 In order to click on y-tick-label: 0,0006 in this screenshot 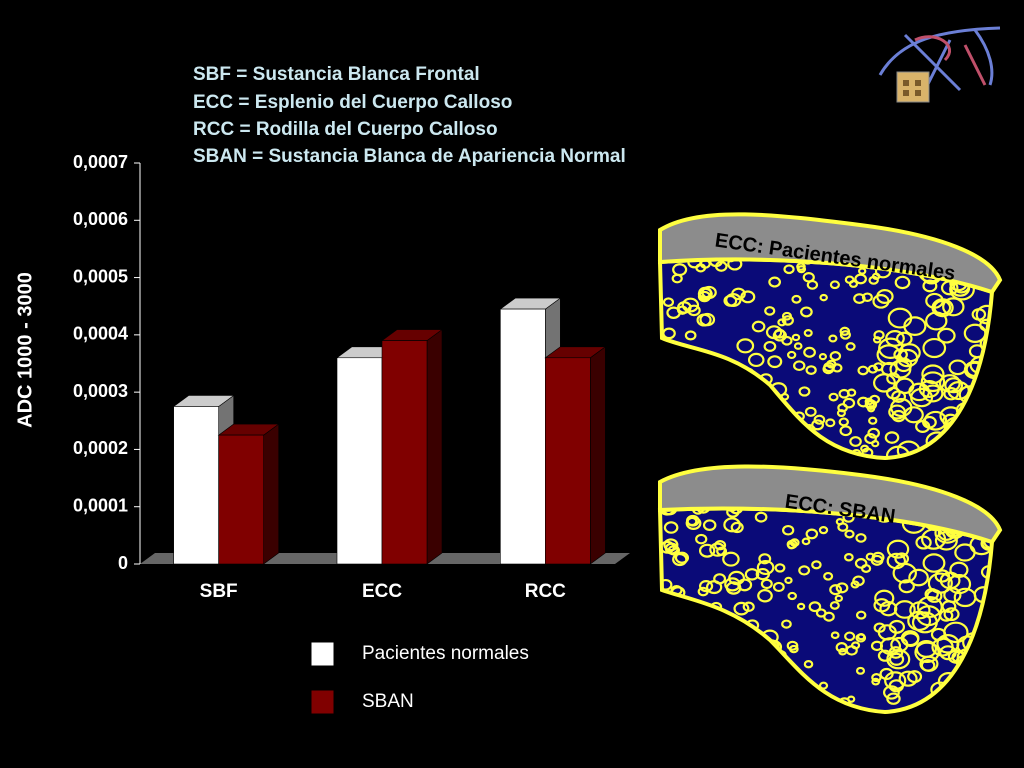, I will do `click(100, 219)`.